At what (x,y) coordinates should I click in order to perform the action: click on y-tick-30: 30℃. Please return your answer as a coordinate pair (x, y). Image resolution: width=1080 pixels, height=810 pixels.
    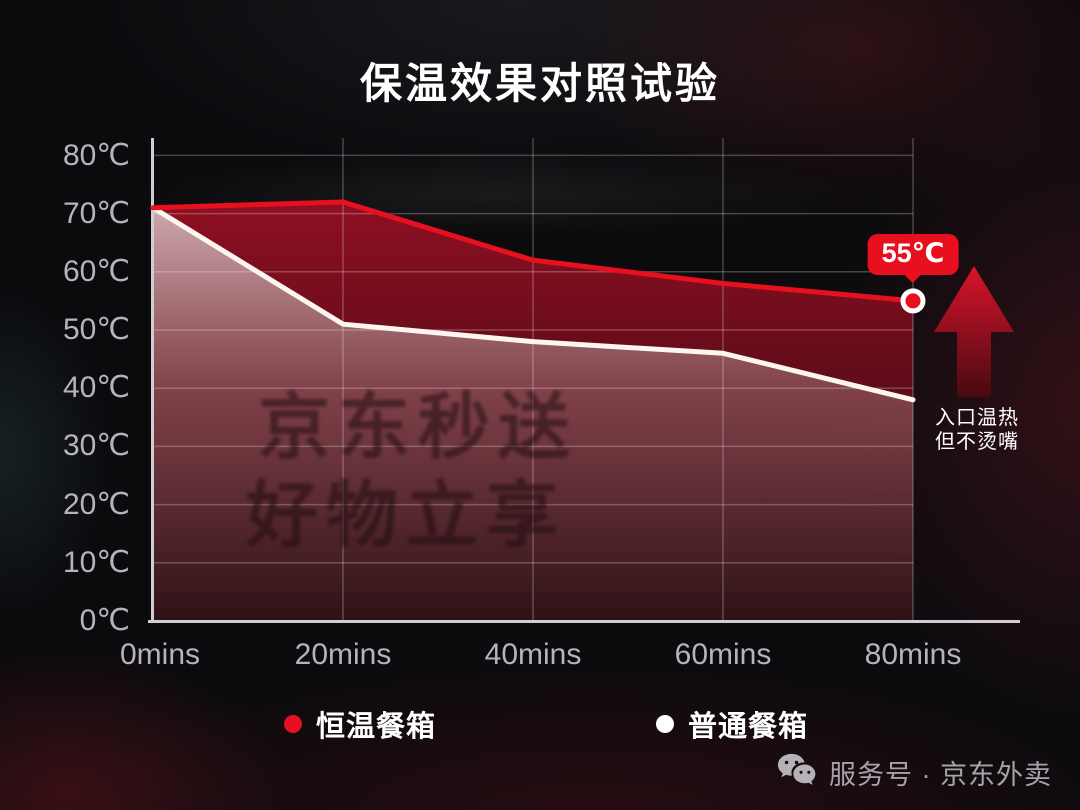
    Looking at the image, I should click on (96, 445).